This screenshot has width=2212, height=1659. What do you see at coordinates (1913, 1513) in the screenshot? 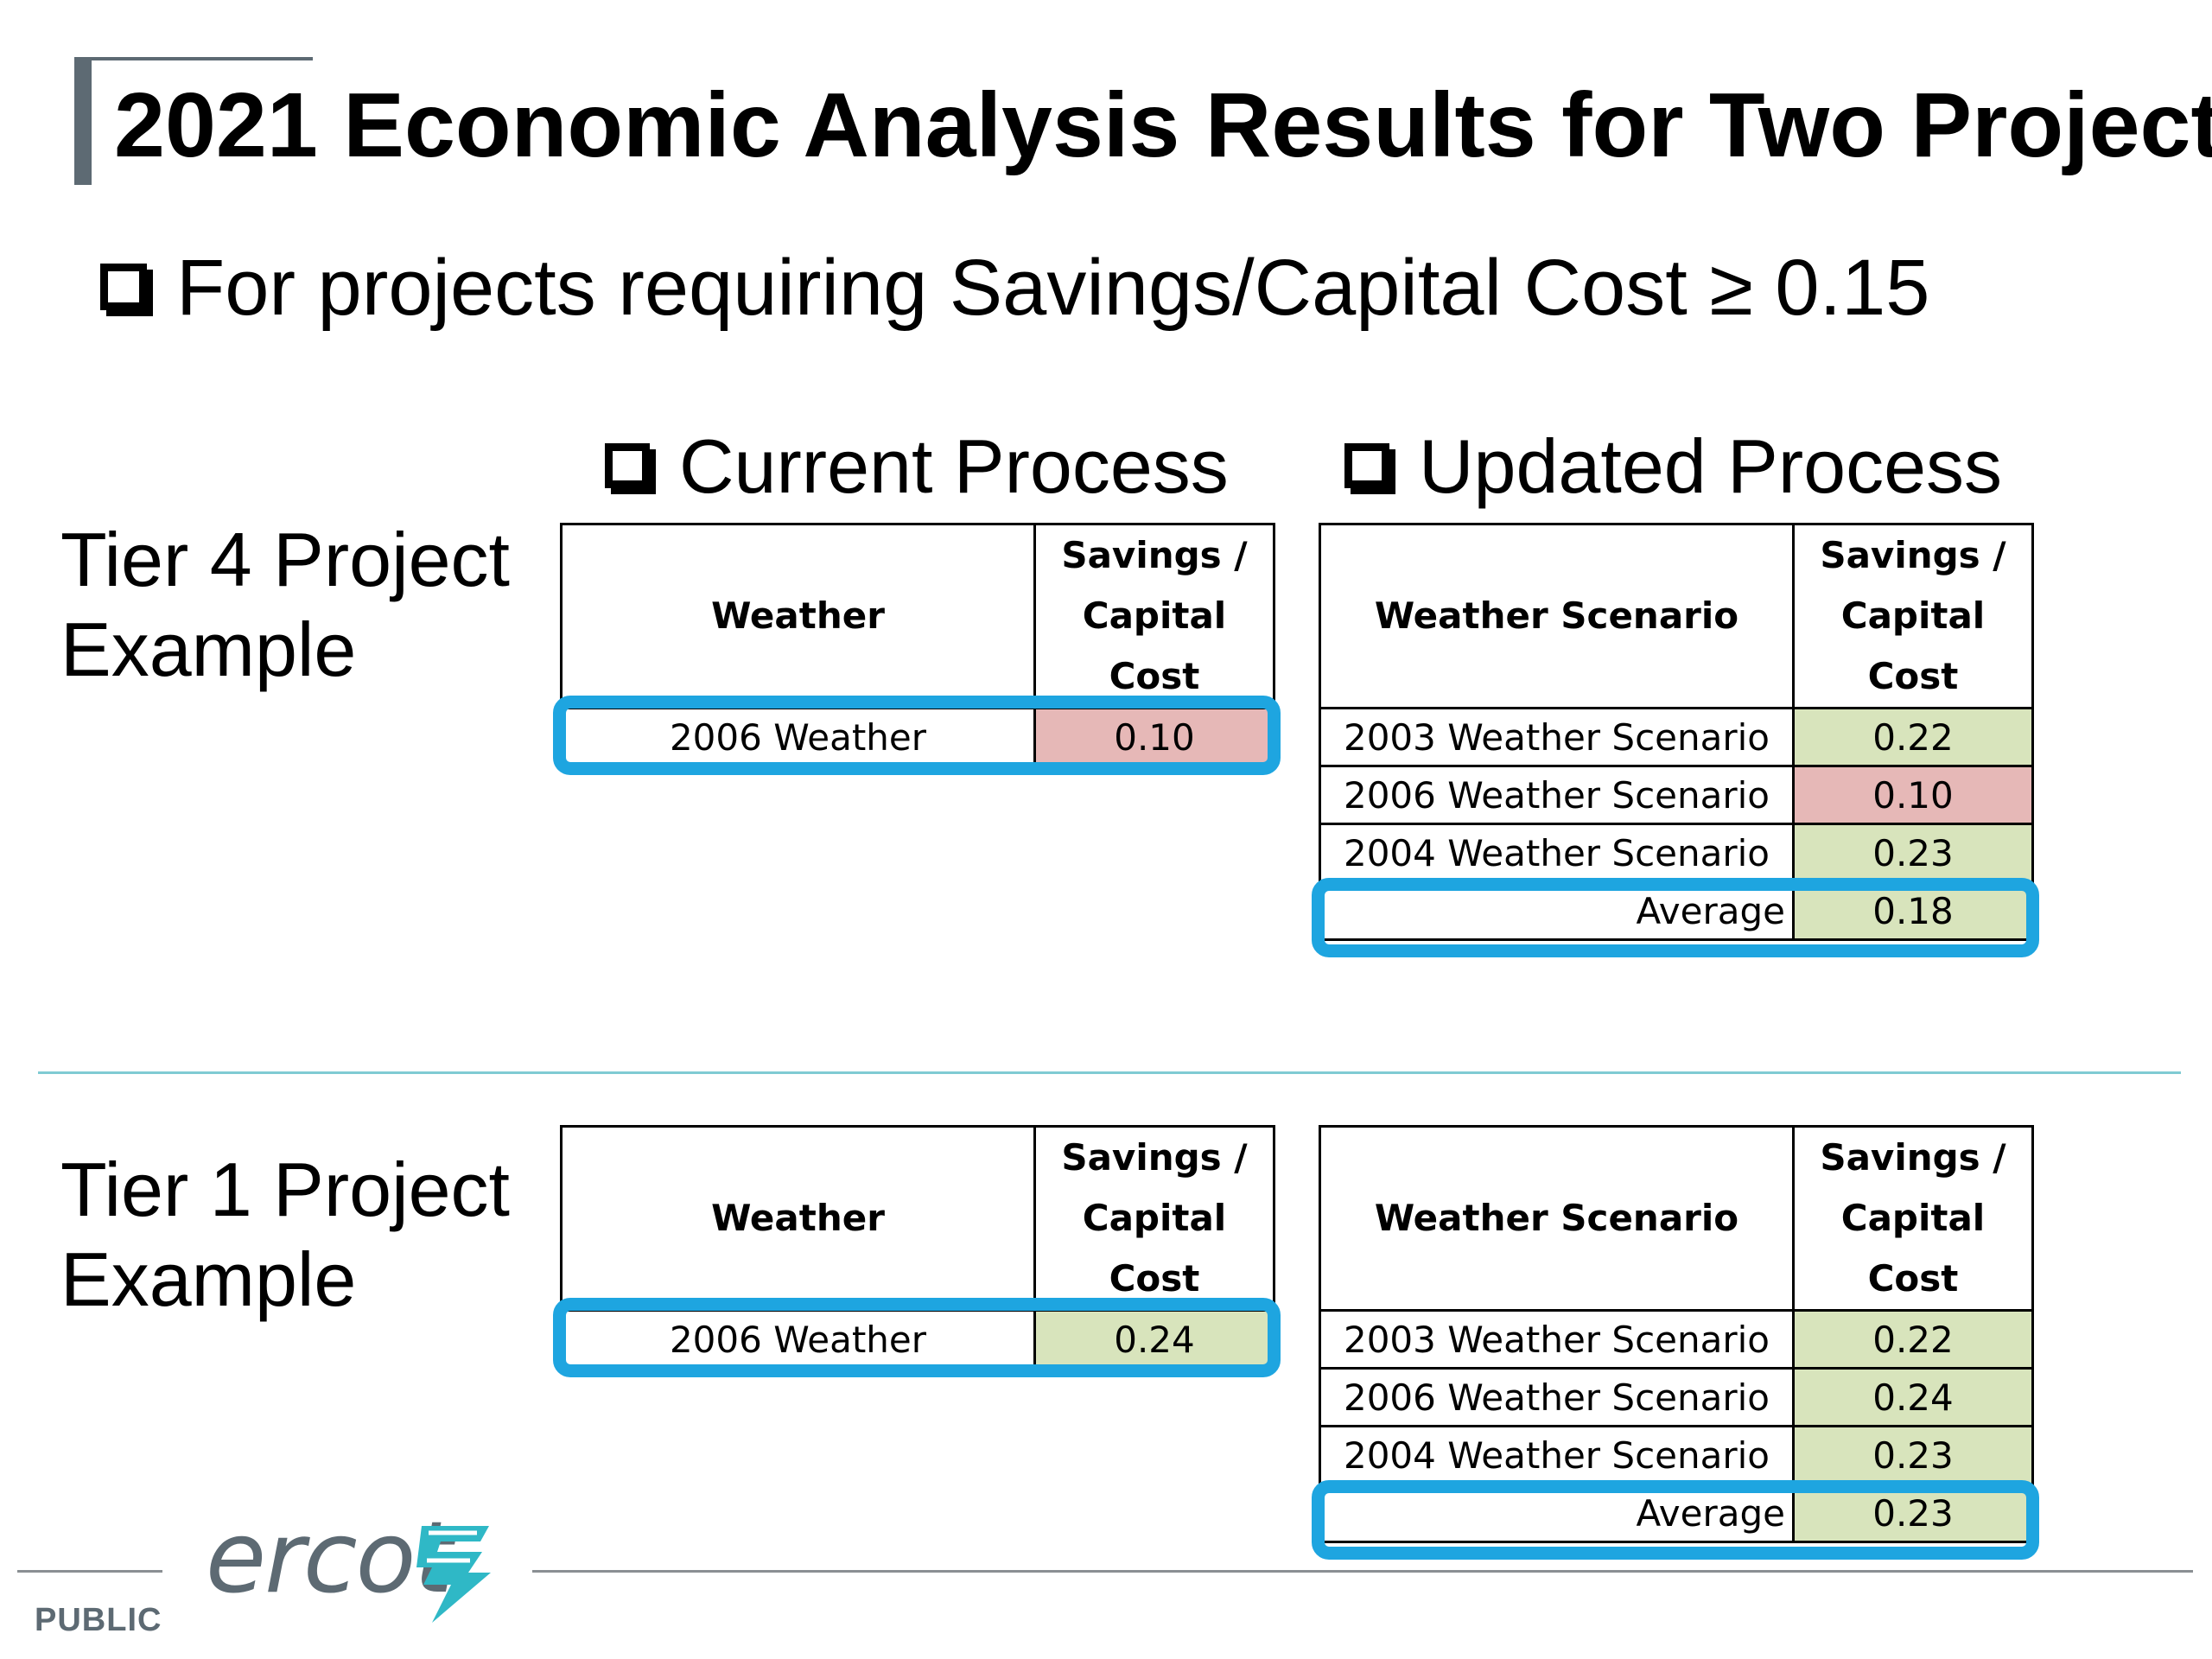
I see `average-value: 0.23` at bounding box center [1913, 1513].